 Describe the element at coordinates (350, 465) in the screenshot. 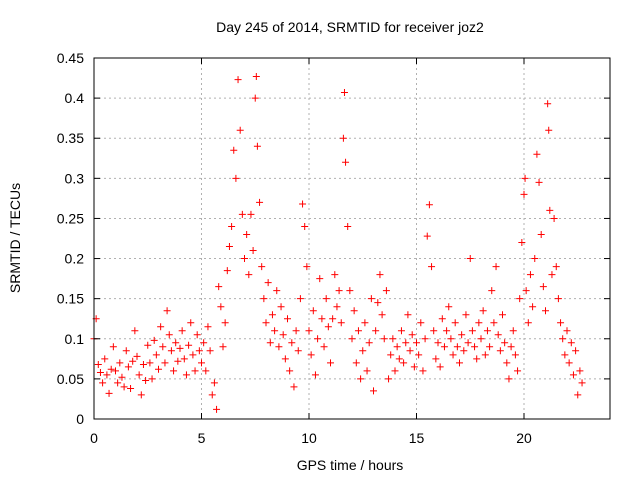

I see `x-axis-label: GPS time / hours` at that location.